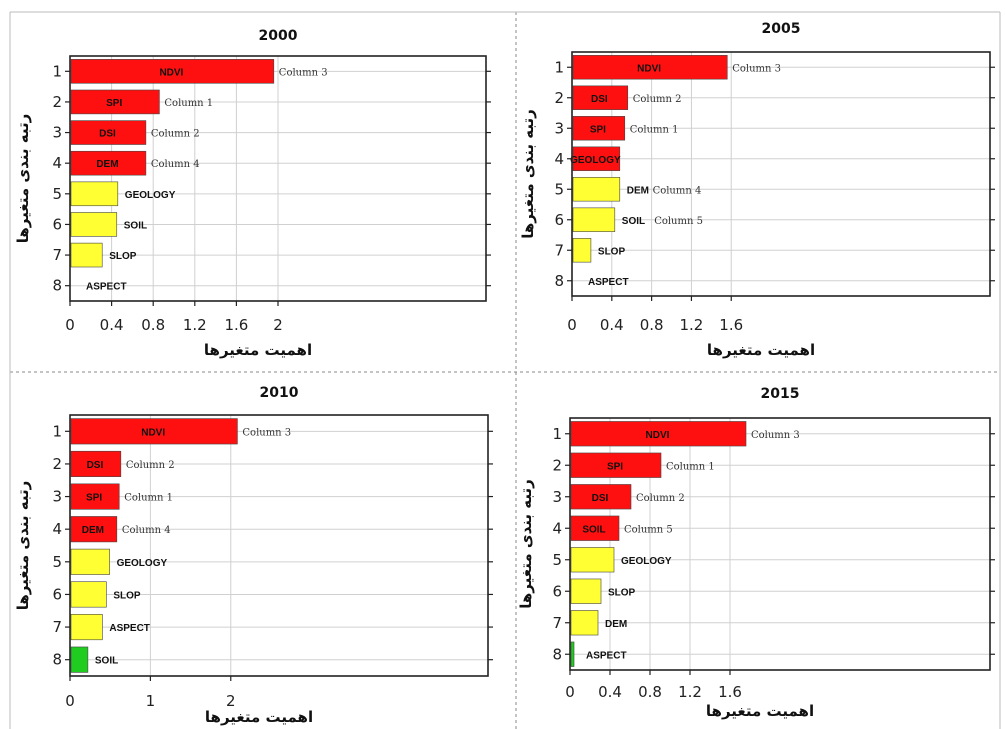 The image size is (1005, 729). What do you see at coordinates (654, 129) in the screenshot?
I see `column-note: Column 1` at bounding box center [654, 129].